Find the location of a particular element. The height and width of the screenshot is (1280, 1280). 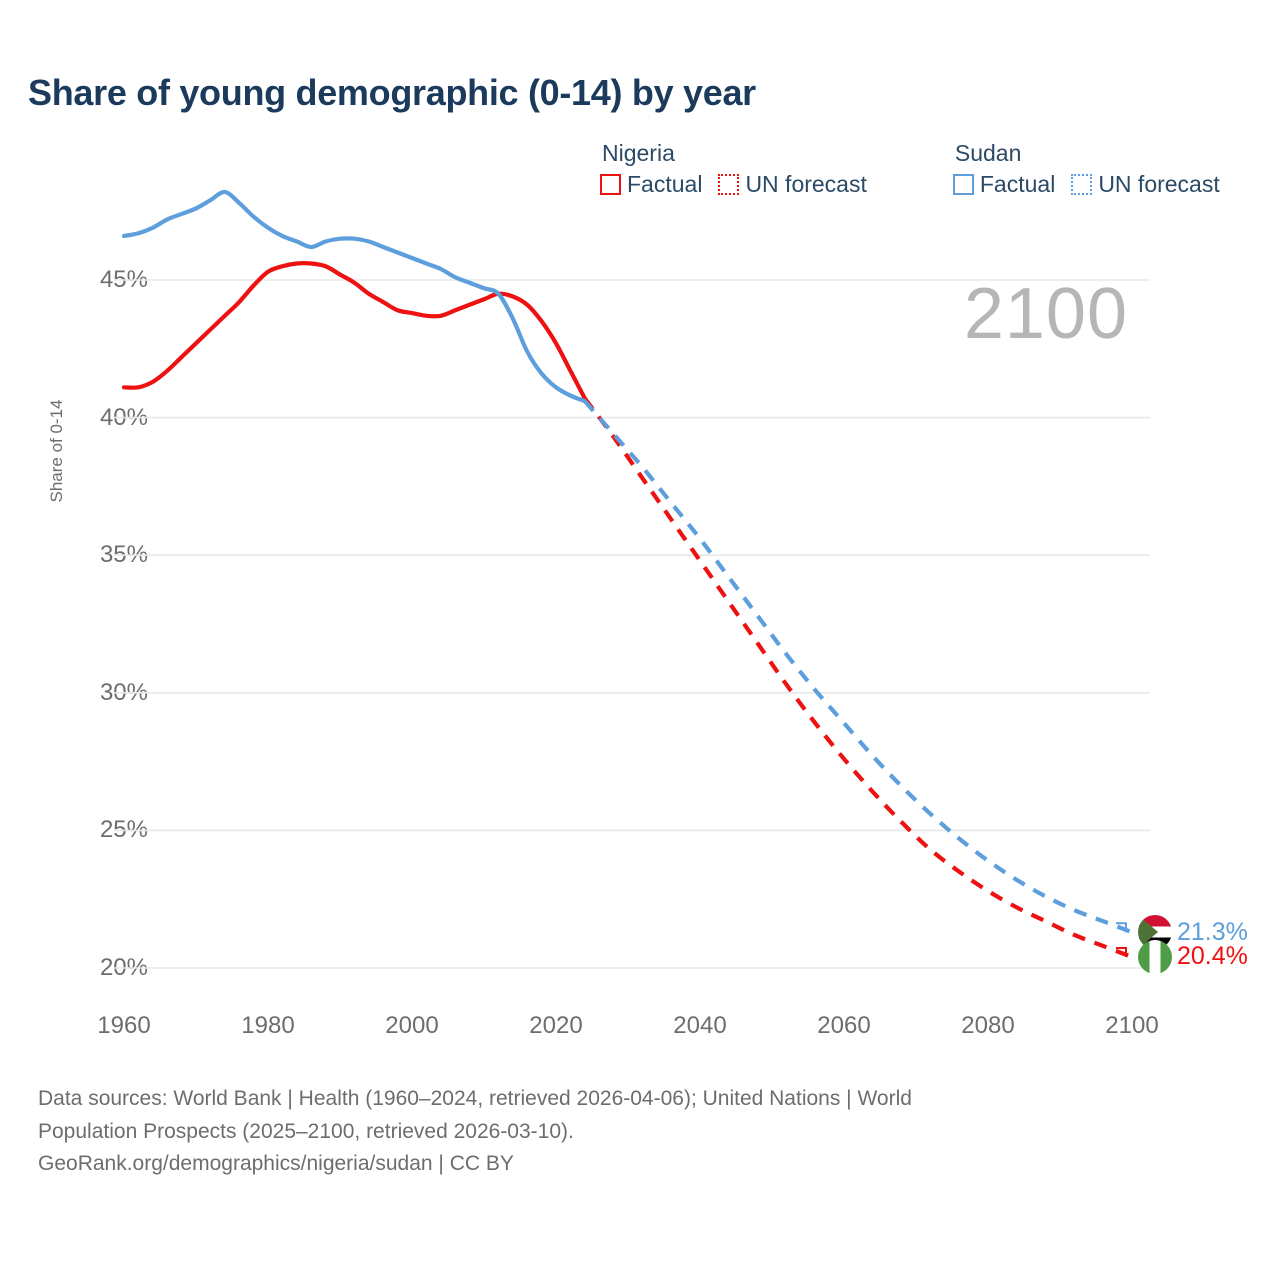

series-line-factual-sudan is located at coordinates (354, 296).